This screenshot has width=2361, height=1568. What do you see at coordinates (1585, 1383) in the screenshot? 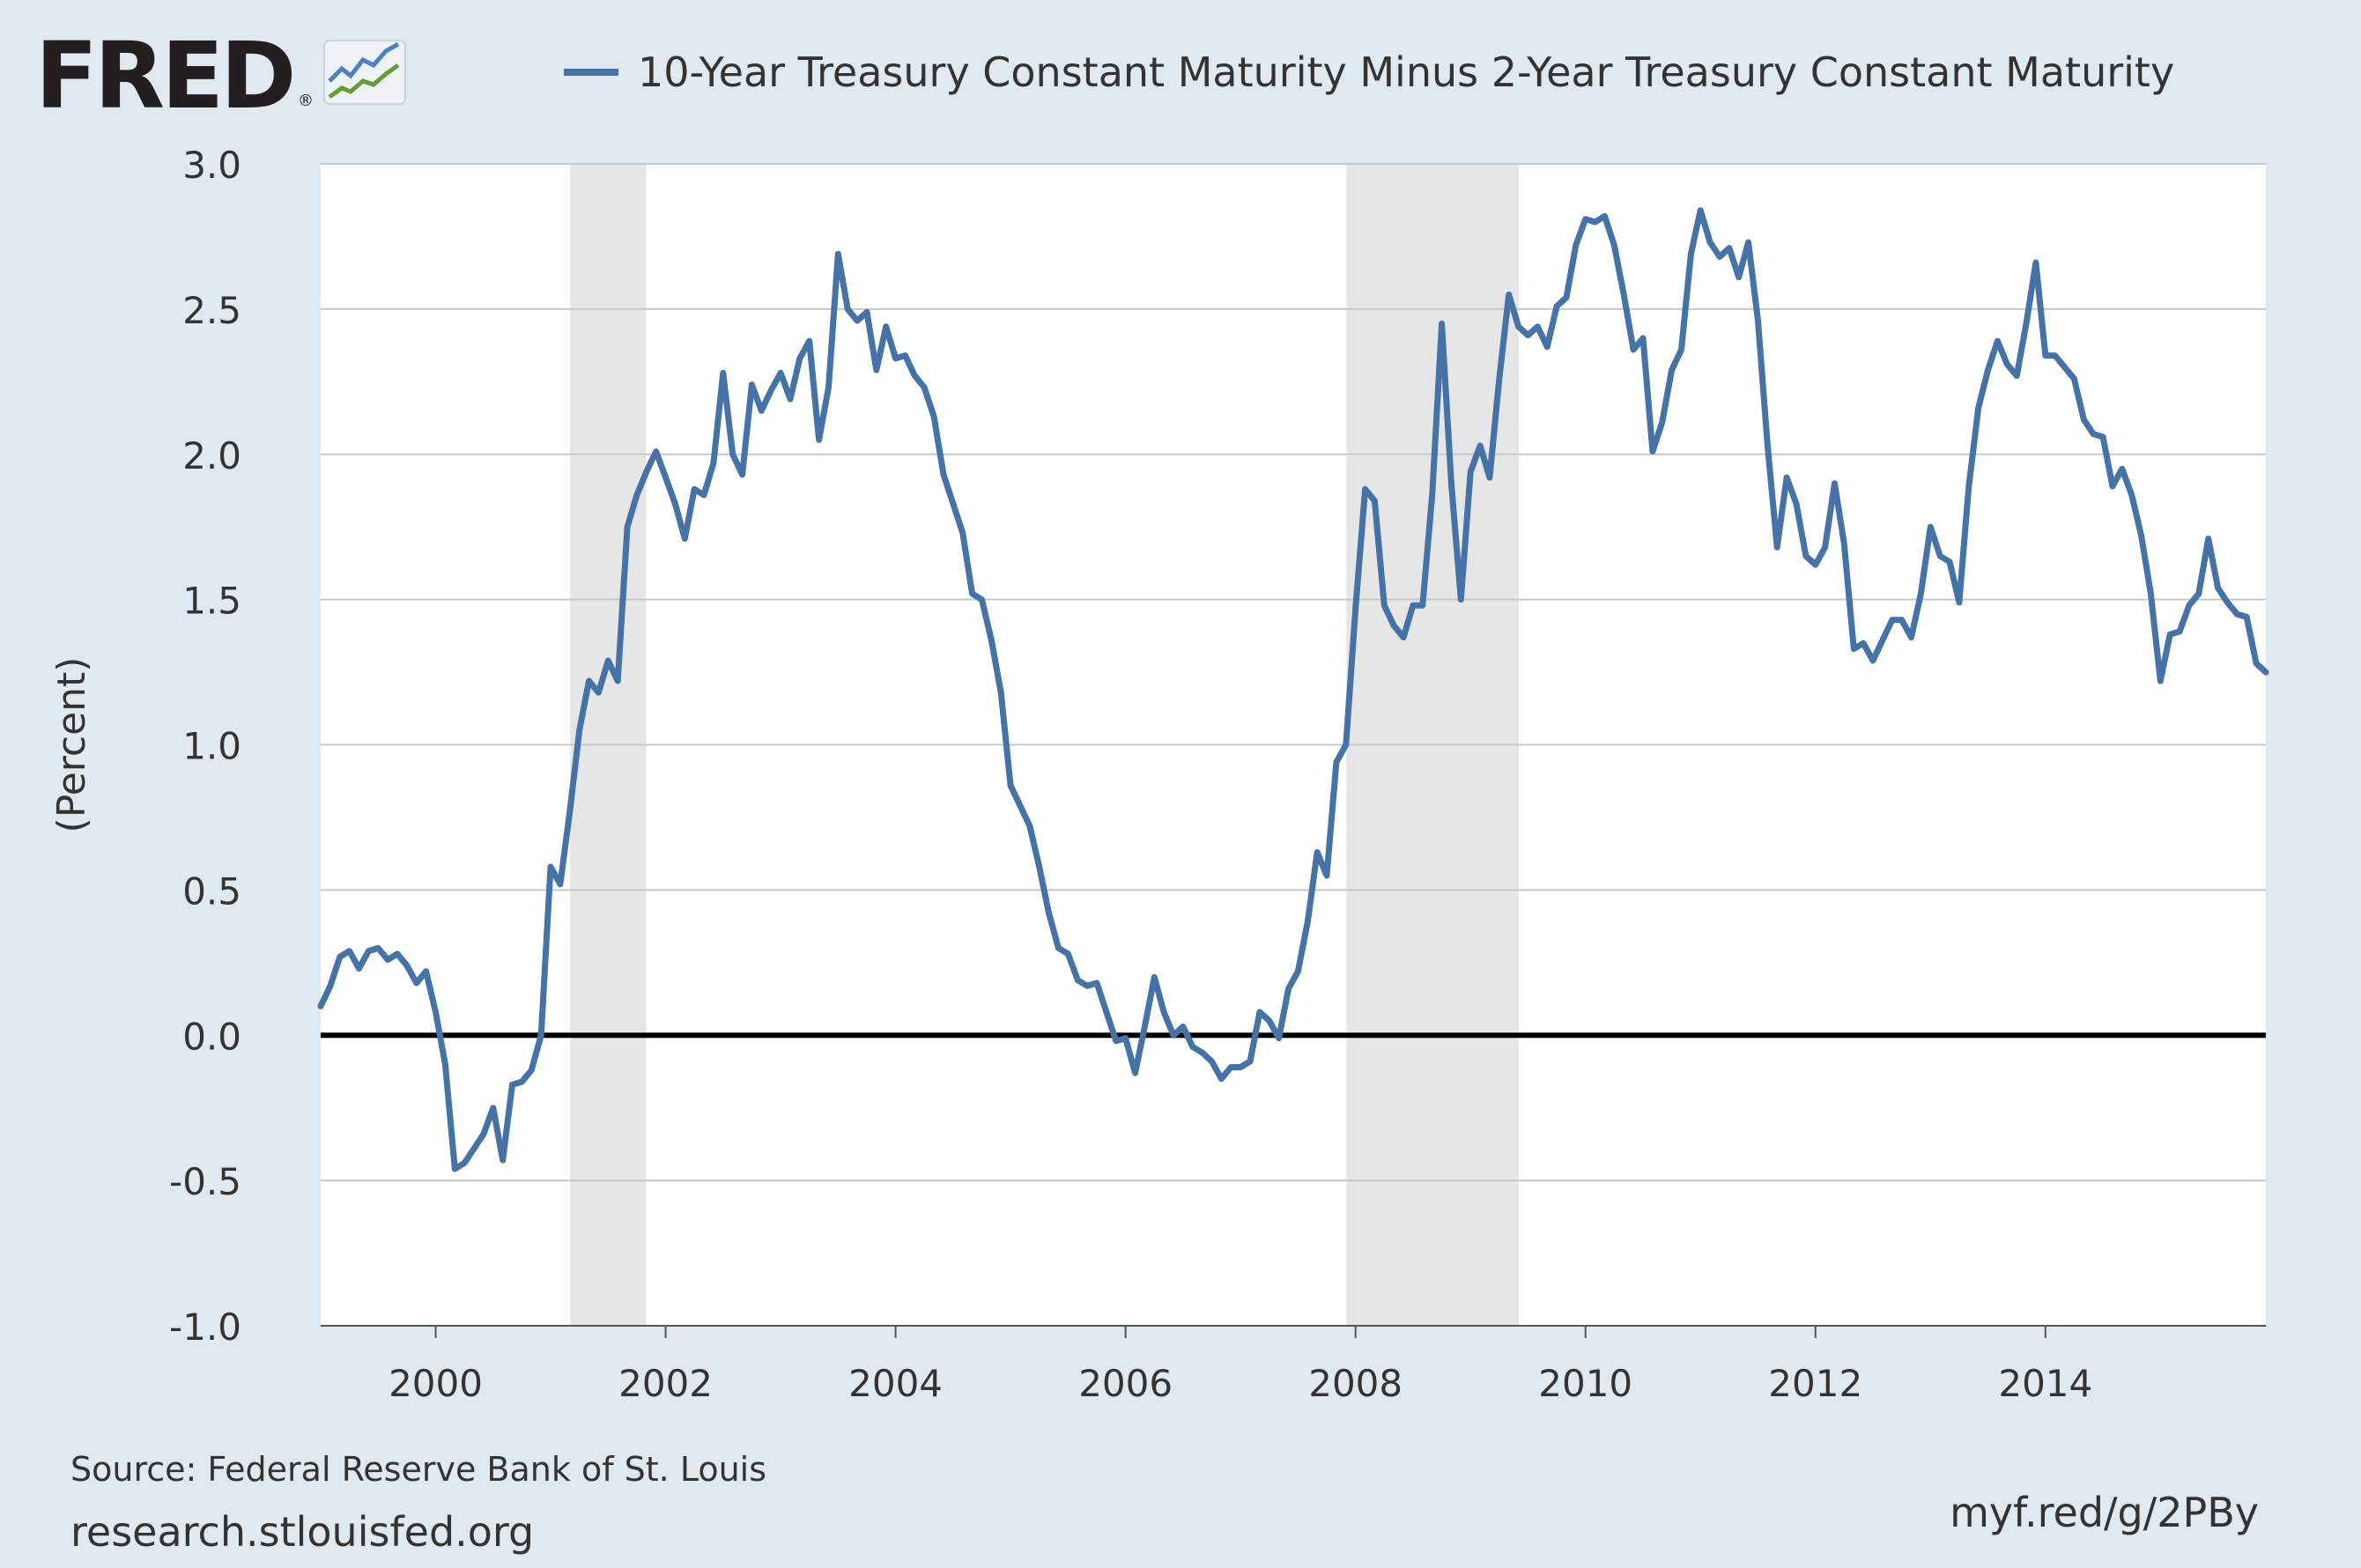
I see `x-tick-label: 2010` at bounding box center [1585, 1383].